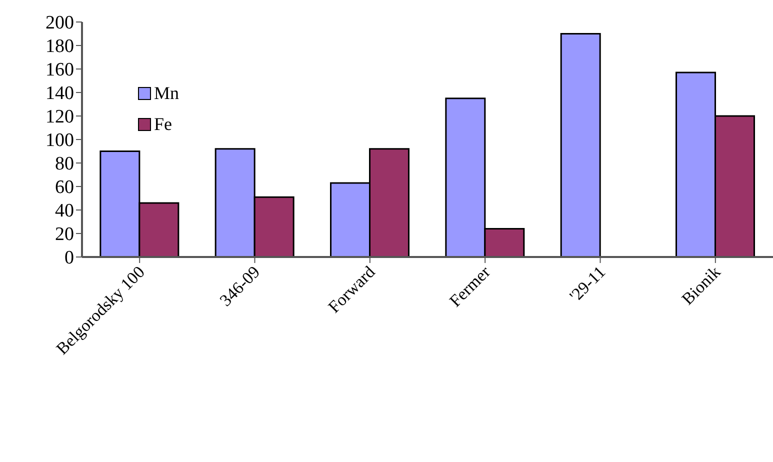 This screenshot has height=462, width=773. Describe the element at coordinates (64, 187) in the screenshot. I see `y-tick-label: 60` at that location.